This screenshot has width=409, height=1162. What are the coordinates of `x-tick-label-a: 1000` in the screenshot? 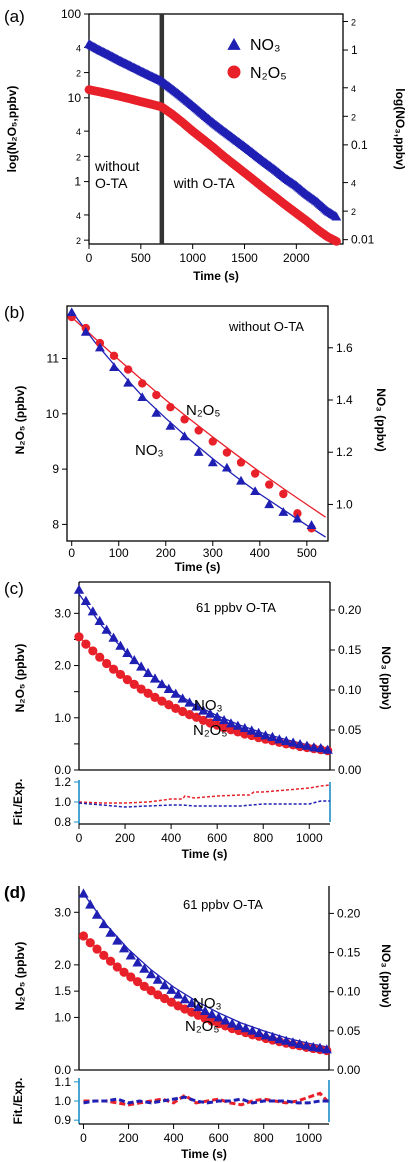 It's located at (192, 258).